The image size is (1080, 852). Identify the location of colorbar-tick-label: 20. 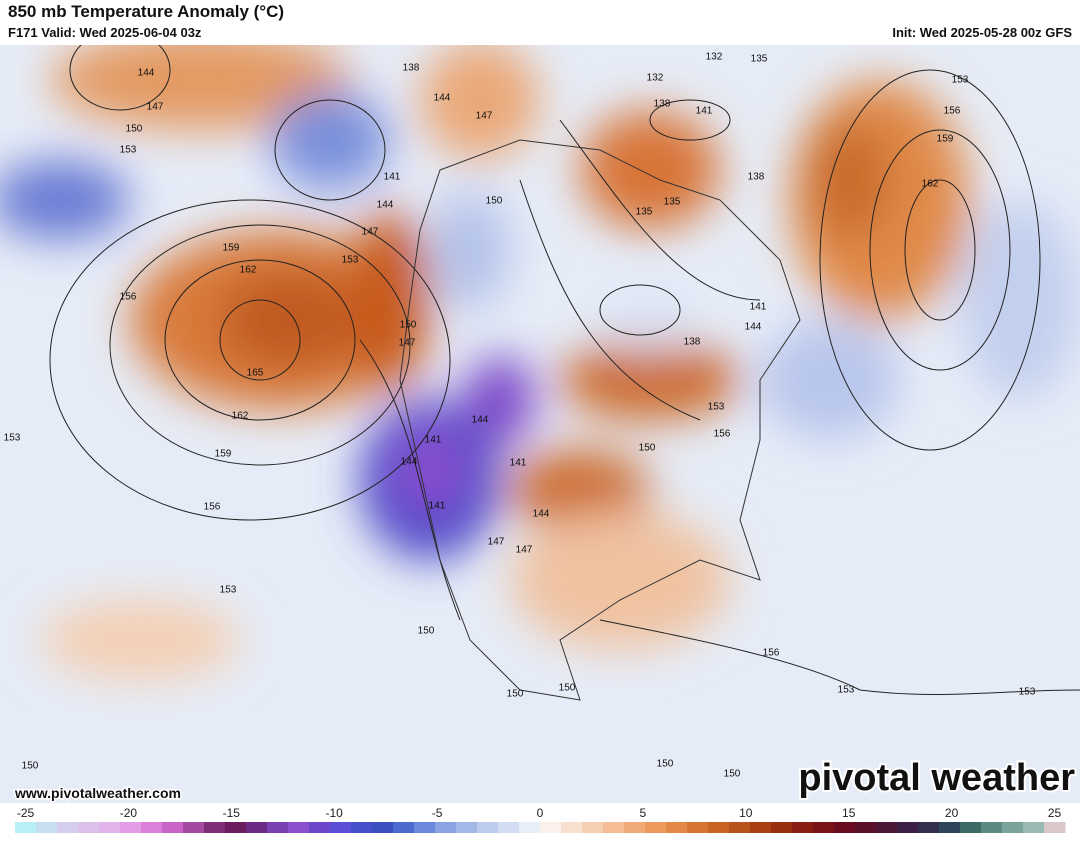
(952, 813).